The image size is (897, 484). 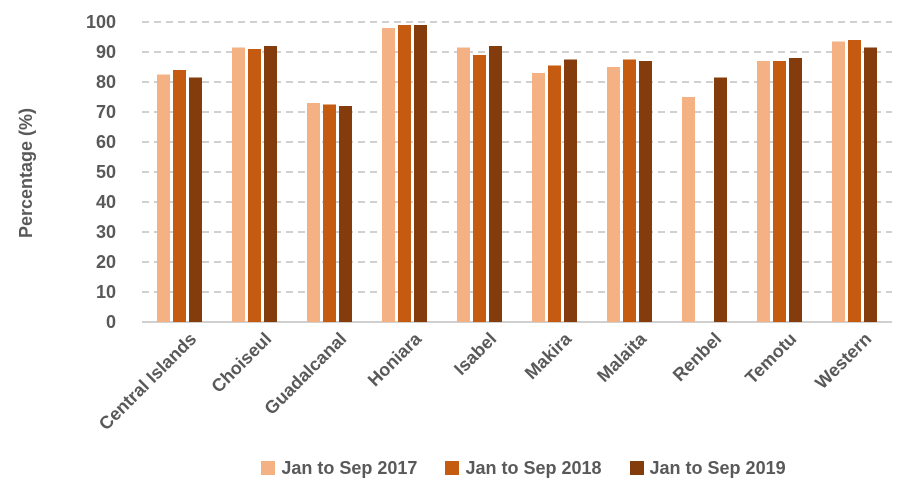 I want to click on y-tick-label: 30, so click(x=106, y=232).